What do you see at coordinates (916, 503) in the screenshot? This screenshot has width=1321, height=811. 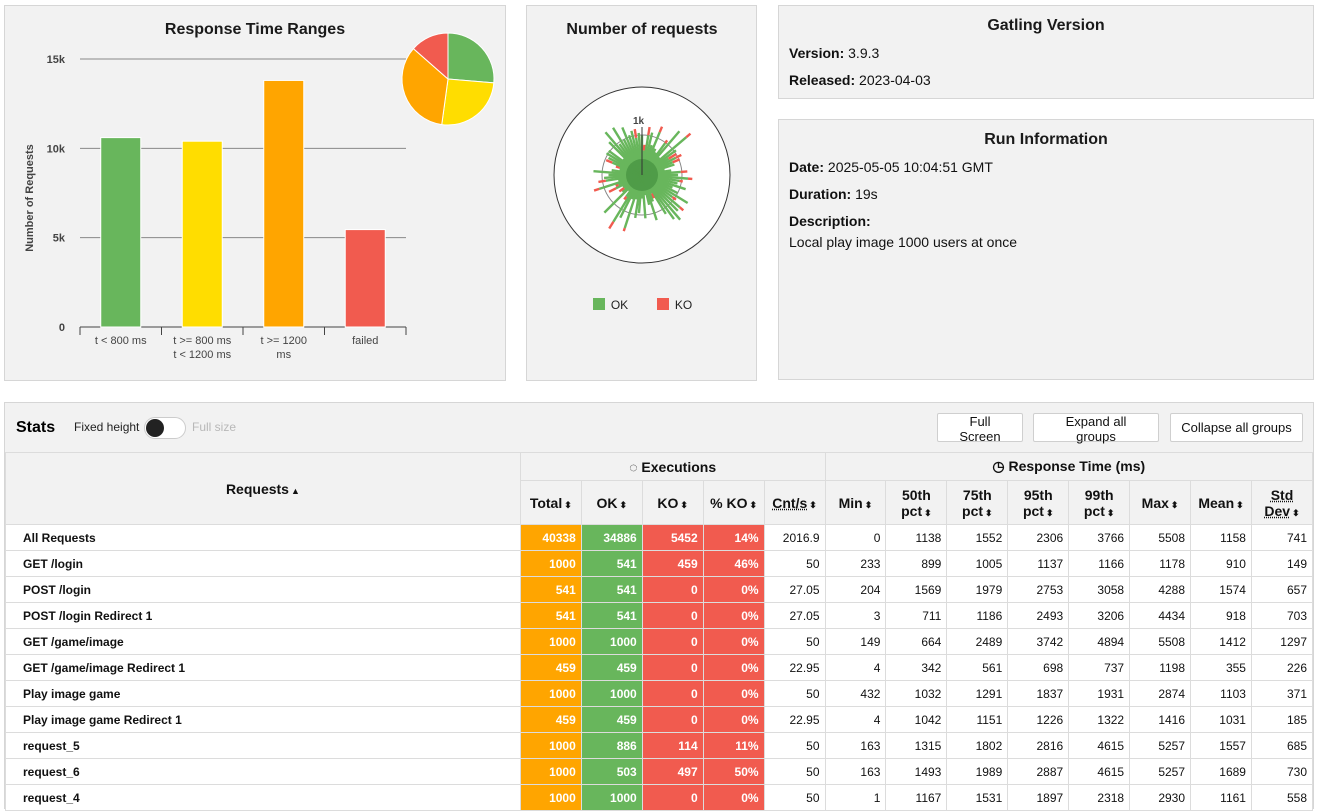 I see `column-header-50th-pct: 50th pct⬍` at bounding box center [916, 503].